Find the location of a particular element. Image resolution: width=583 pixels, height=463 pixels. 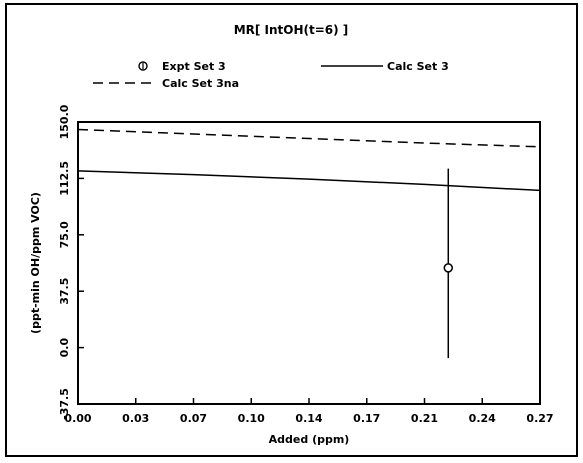

legend-circle-marker-icon is located at coordinates (143, 66).